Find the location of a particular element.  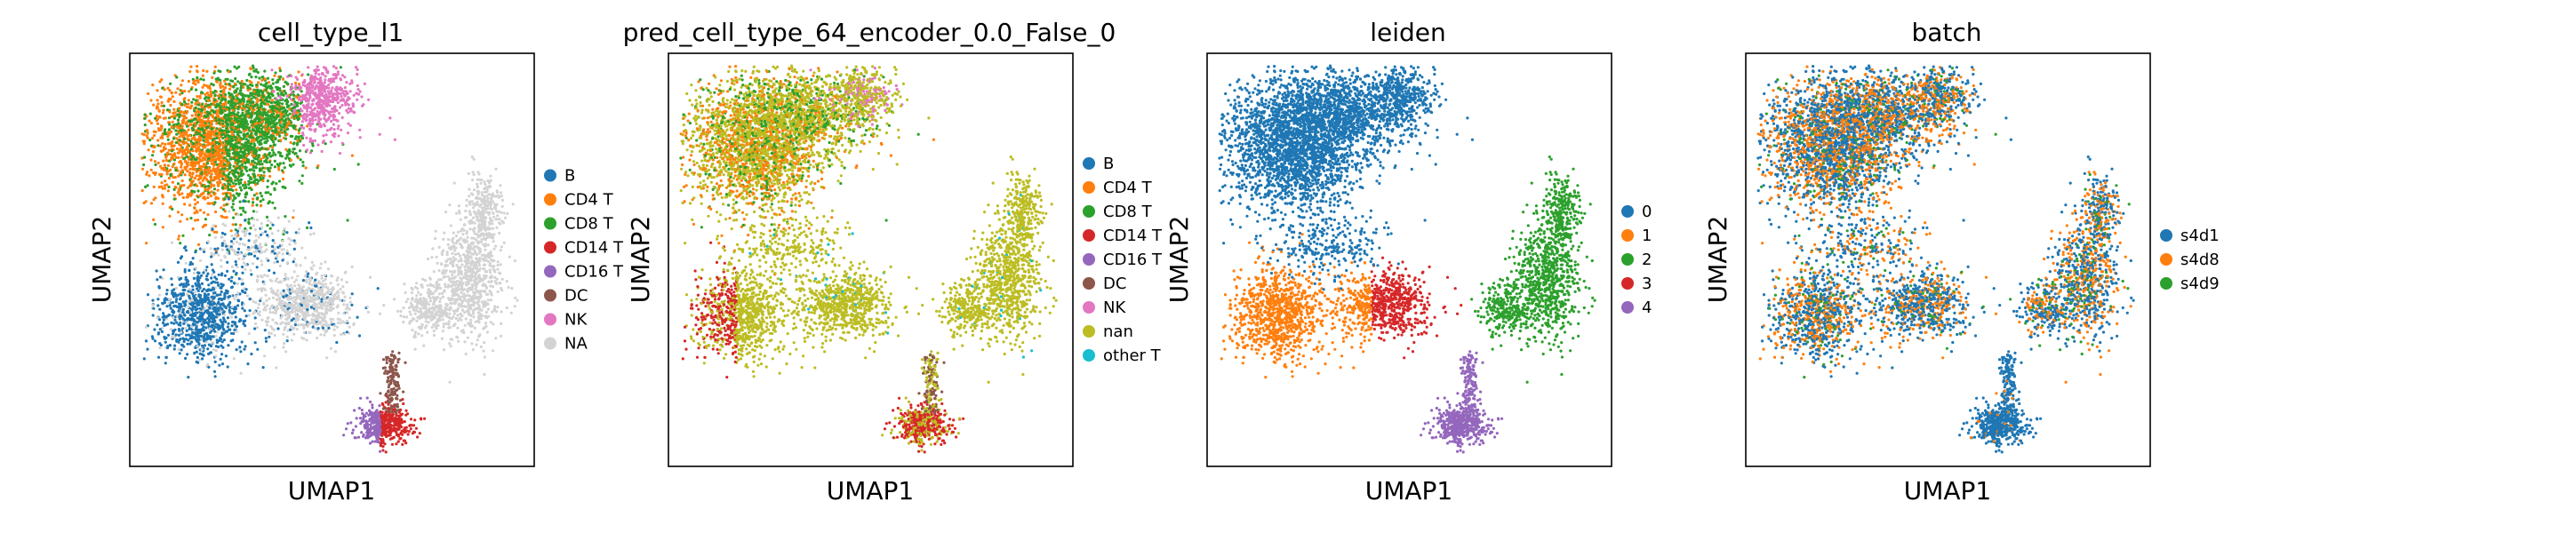

panel-title-celltype: cell_type_l1 is located at coordinates (331, 32).